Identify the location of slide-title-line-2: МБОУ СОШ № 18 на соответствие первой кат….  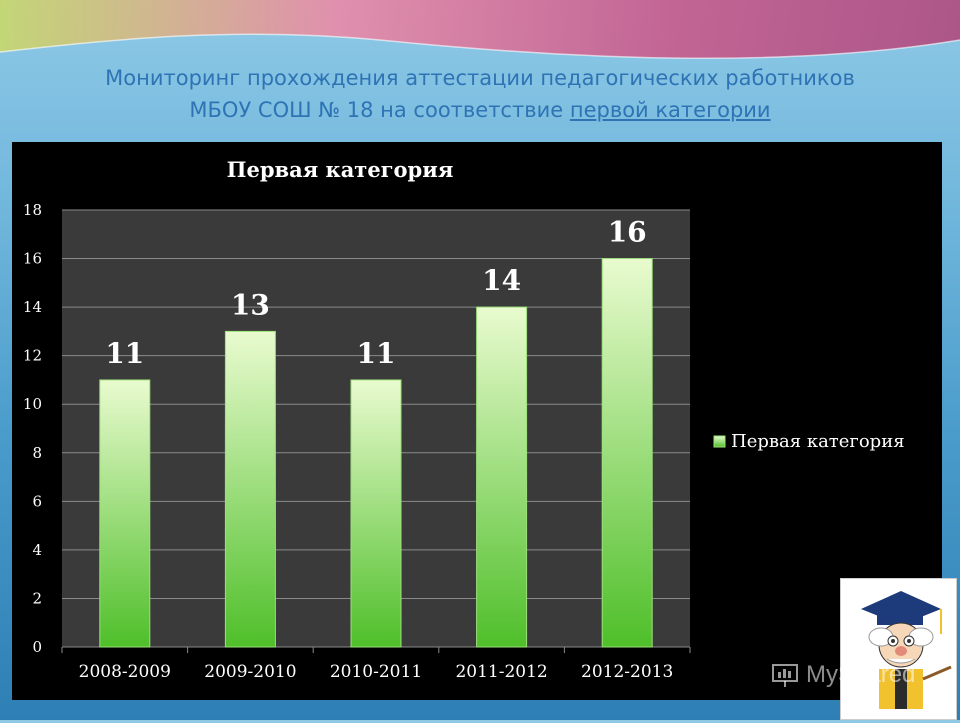
(480, 110).